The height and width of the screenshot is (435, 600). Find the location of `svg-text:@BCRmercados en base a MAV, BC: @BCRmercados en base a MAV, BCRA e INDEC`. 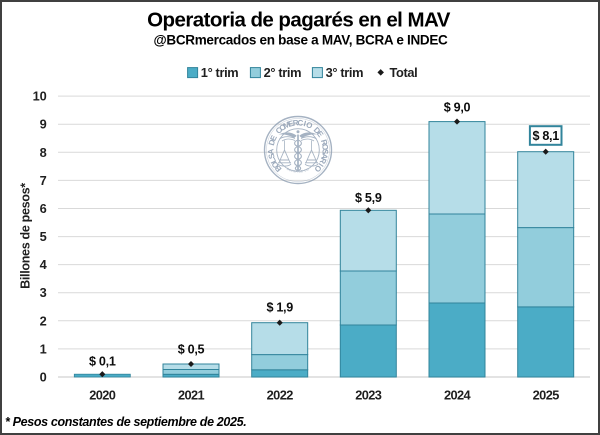

svg-text:@BCRmercados en base a MAV, BC: @BCRmercados en base a MAV, BCRA e INDEC is located at coordinates (301, 40).